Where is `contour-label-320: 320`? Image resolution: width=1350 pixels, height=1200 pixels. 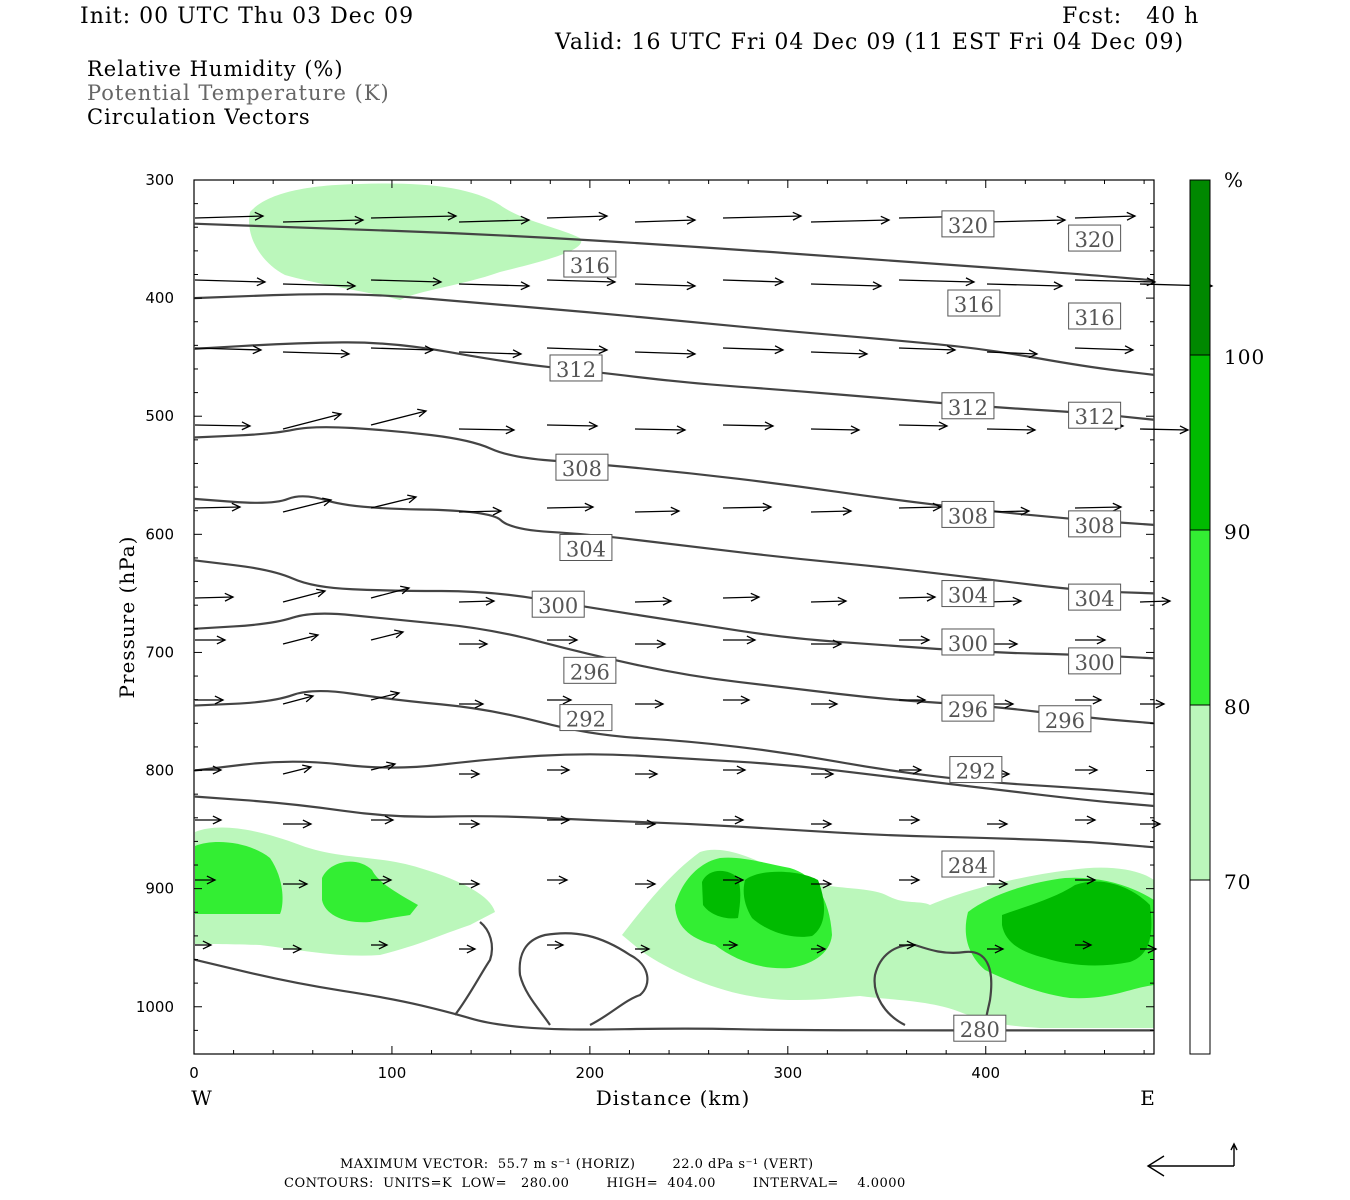 contour-label-320: 320 is located at coordinates (1095, 240).